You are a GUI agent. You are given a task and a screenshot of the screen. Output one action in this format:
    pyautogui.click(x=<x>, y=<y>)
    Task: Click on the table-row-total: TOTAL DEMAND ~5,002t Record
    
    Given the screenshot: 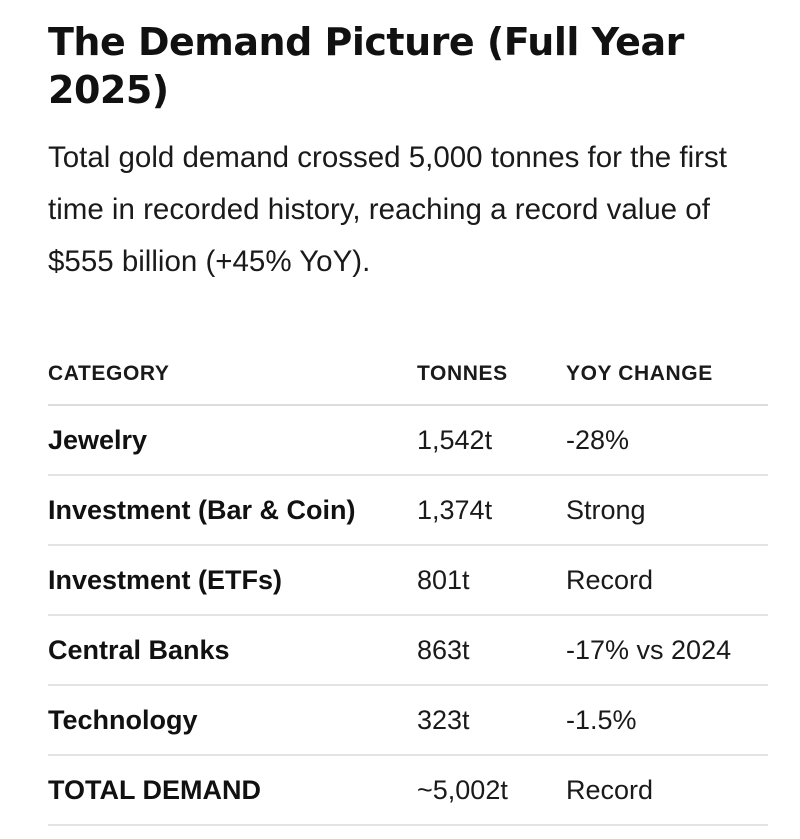 What is the action you would take?
    pyautogui.click(x=408, y=790)
    